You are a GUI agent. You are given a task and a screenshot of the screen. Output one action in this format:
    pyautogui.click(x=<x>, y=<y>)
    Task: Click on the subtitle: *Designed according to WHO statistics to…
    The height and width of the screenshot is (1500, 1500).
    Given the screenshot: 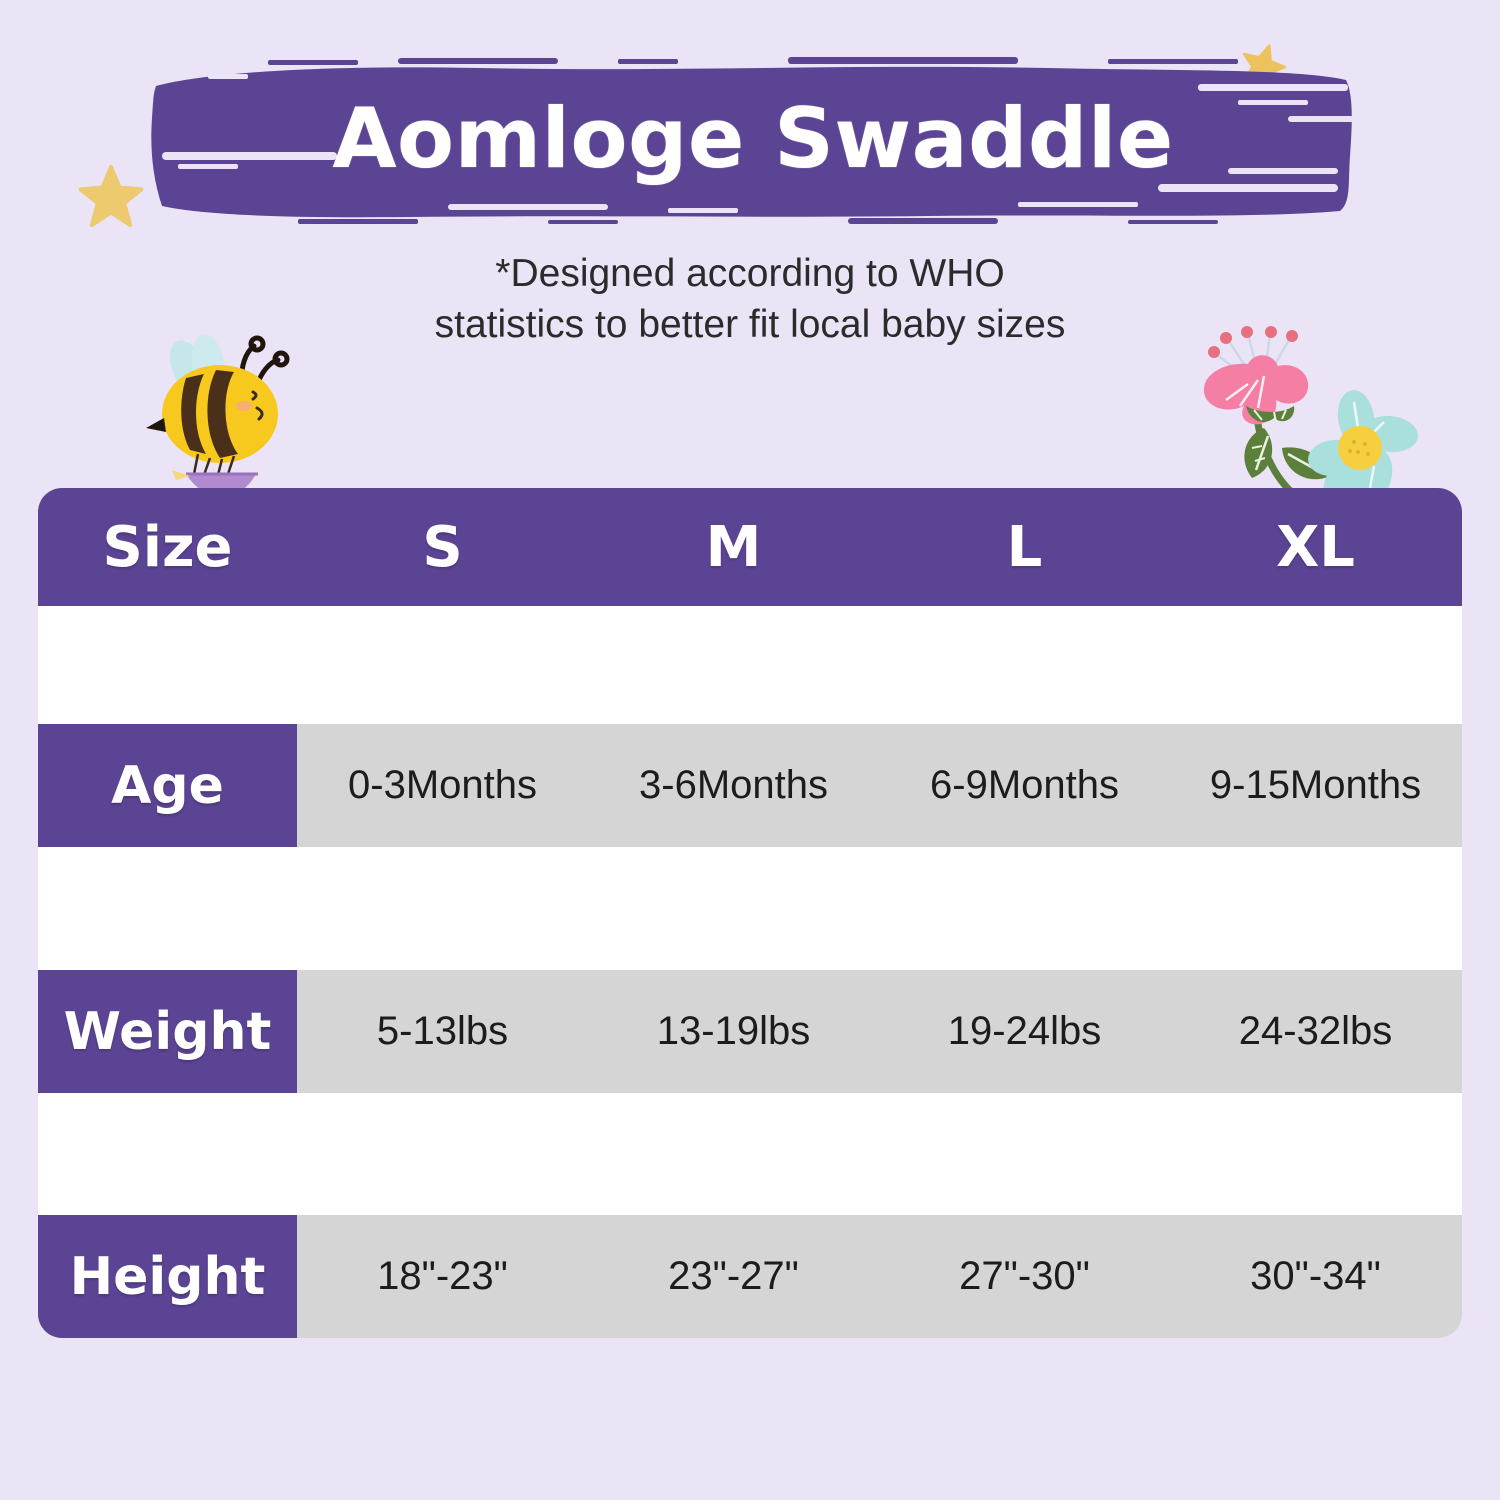 What is the action you would take?
    pyautogui.click(x=750, y=299)
    